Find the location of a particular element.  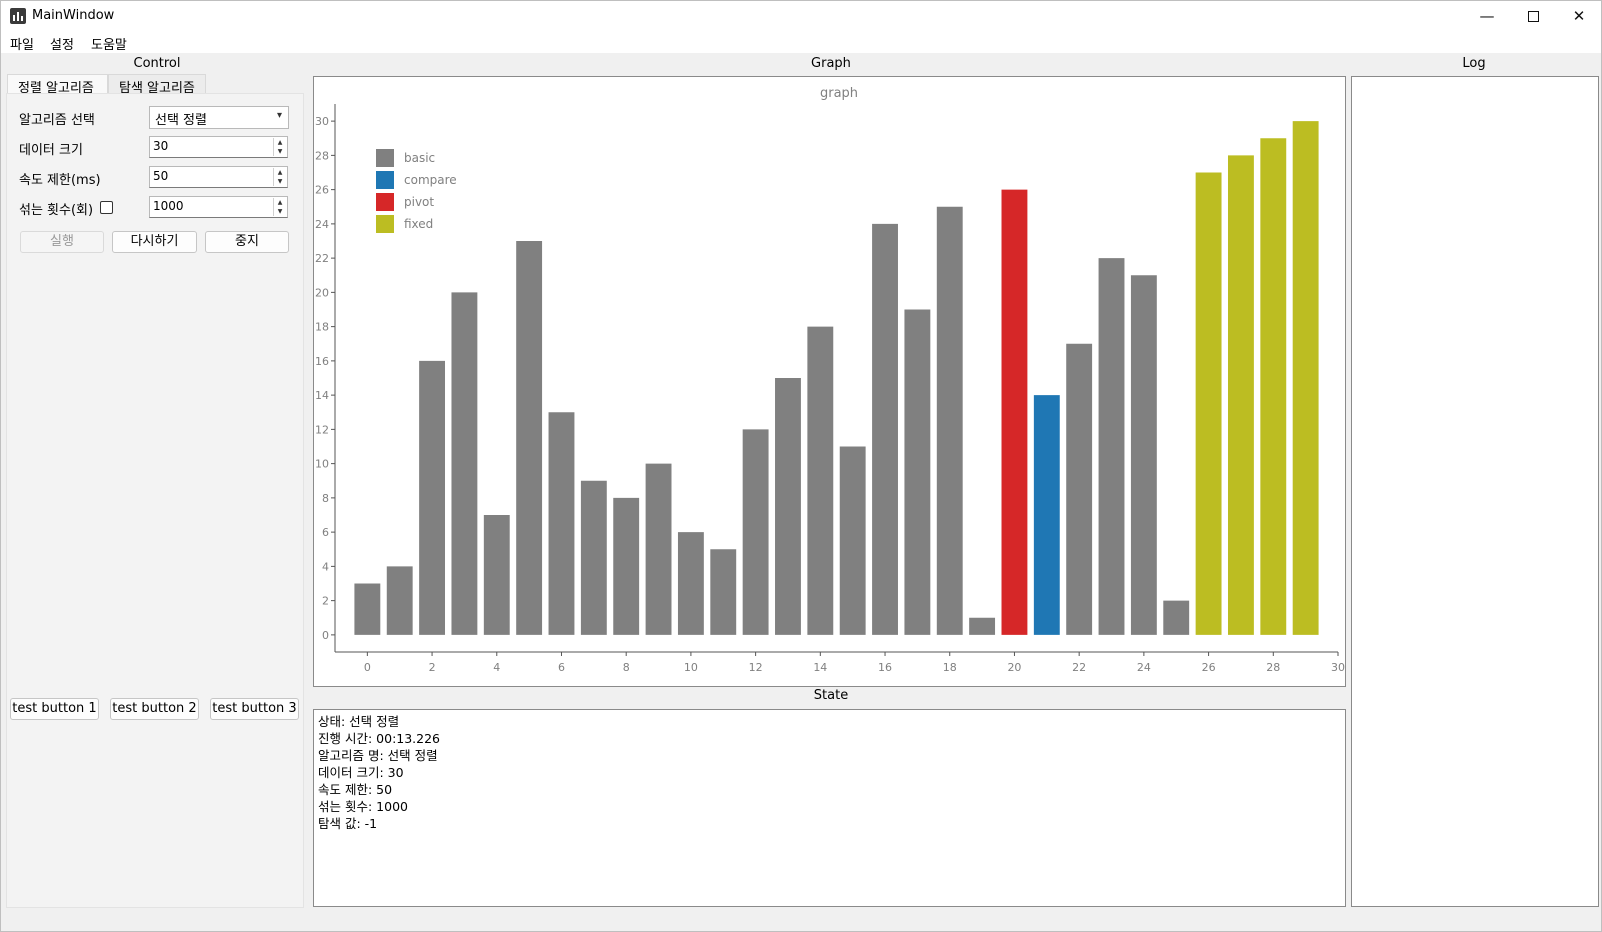

test-button-1: test button 1 is located at coordinates (54, 709).